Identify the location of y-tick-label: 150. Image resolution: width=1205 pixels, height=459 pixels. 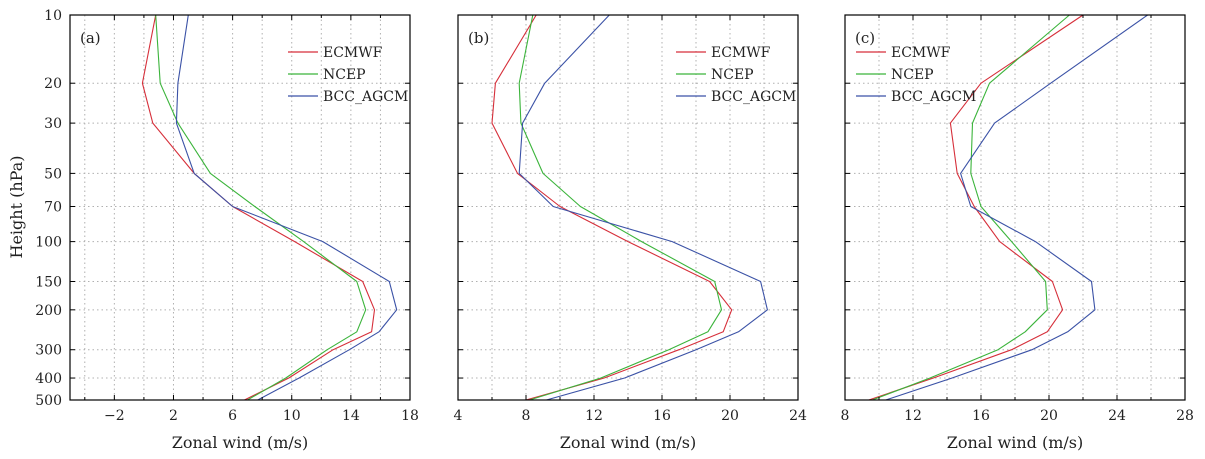
(48, 283).